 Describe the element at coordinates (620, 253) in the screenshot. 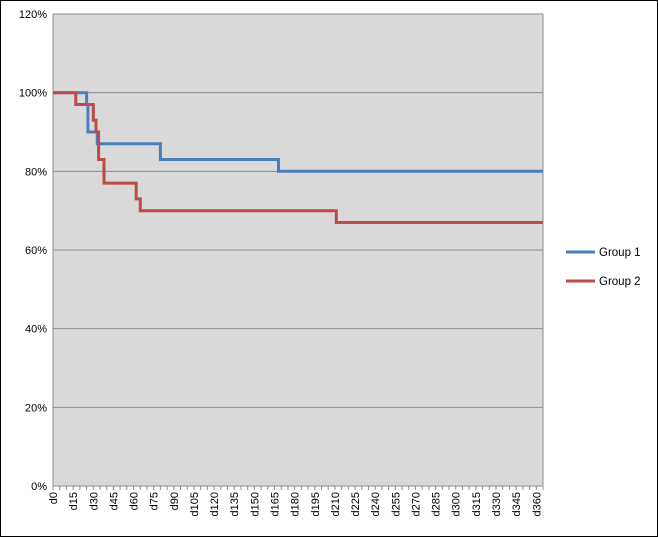

I see `legend-label-1: Group 1` at that location.